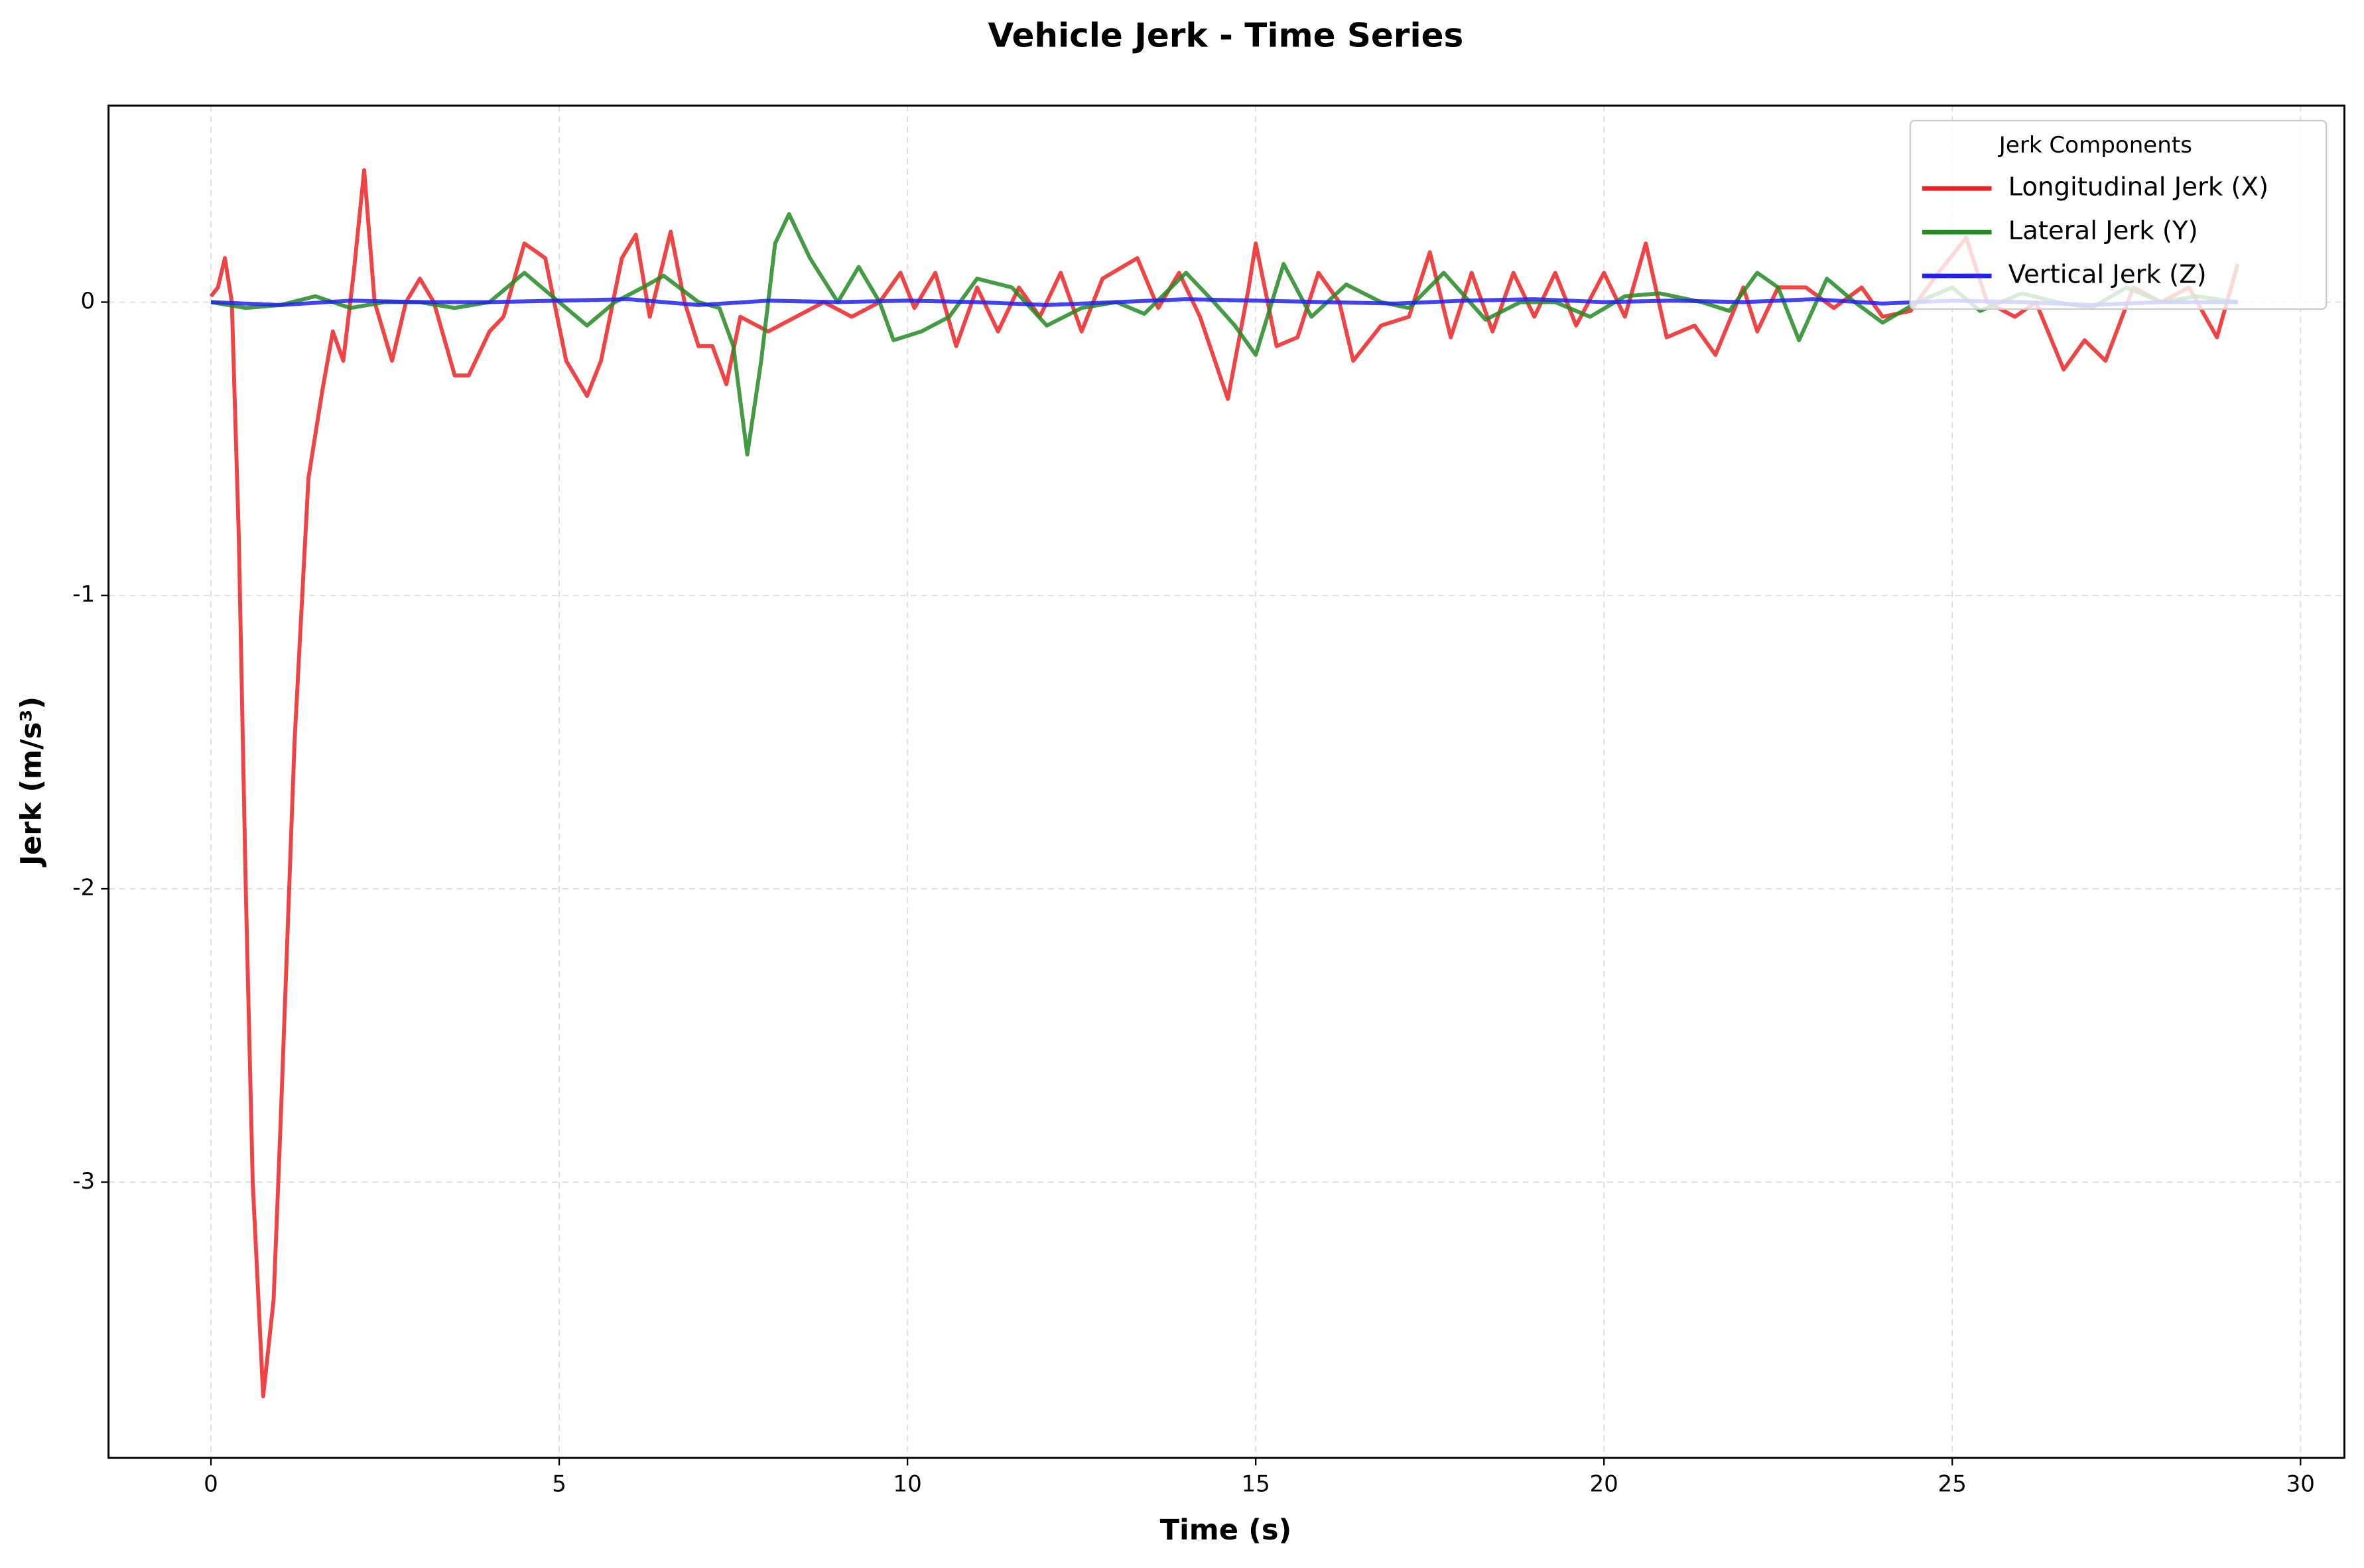  Describe the element at coordinates (88, 301) in the screenshot. I see `y-tick-label: 0` at that location.